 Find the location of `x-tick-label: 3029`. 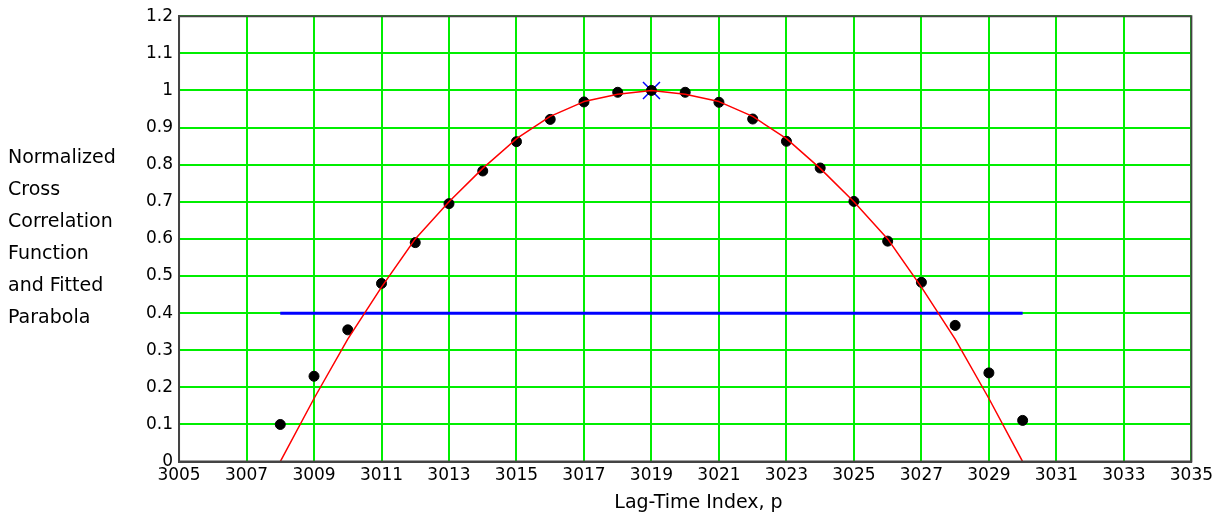

x-tick-label: 3029 is located at coordinates (989, 474).